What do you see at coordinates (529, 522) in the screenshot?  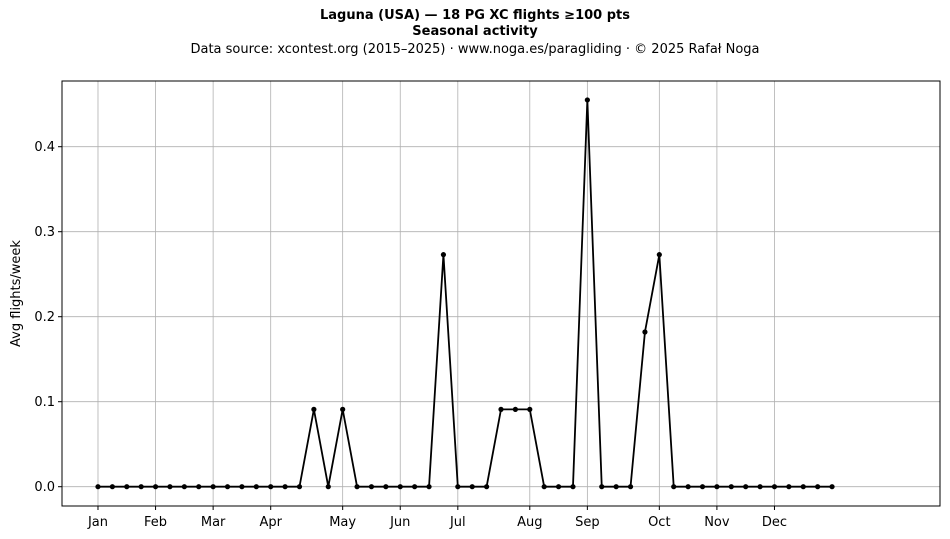 I see `x-tick-label-aug: Aug` at bounding box center [529, 522].